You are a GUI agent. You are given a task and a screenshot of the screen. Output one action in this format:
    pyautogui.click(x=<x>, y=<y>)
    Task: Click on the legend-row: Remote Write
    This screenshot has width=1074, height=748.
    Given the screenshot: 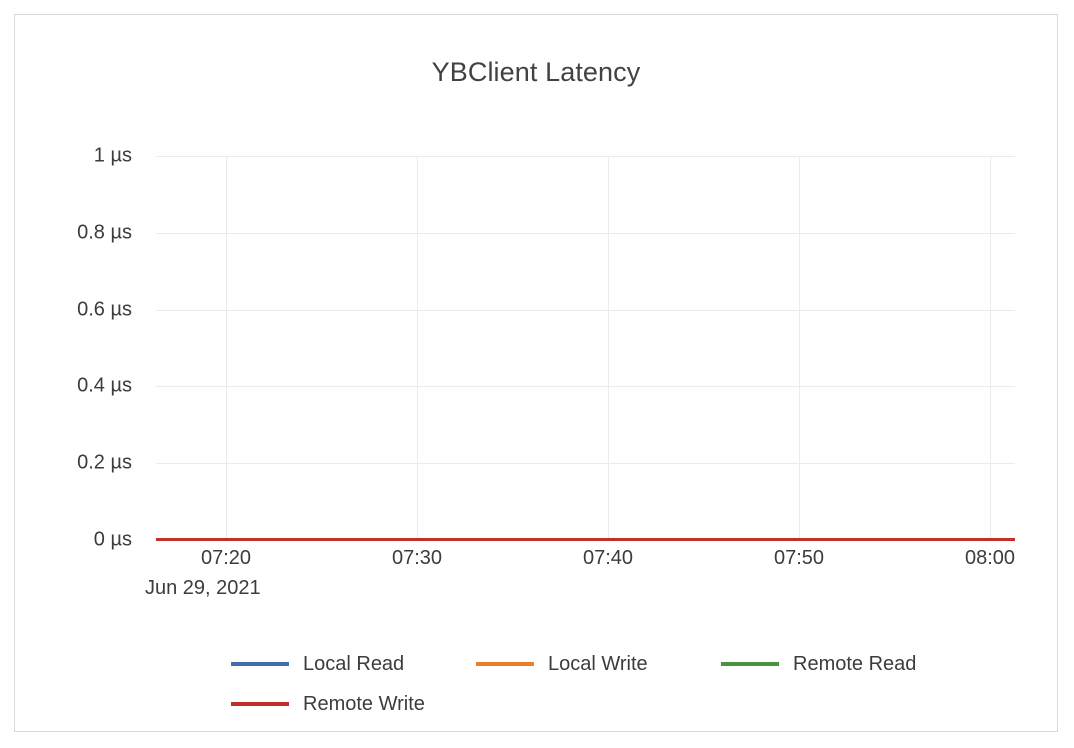 What is the action you would take?
    pyautogui.click(x=596, y=708)
    